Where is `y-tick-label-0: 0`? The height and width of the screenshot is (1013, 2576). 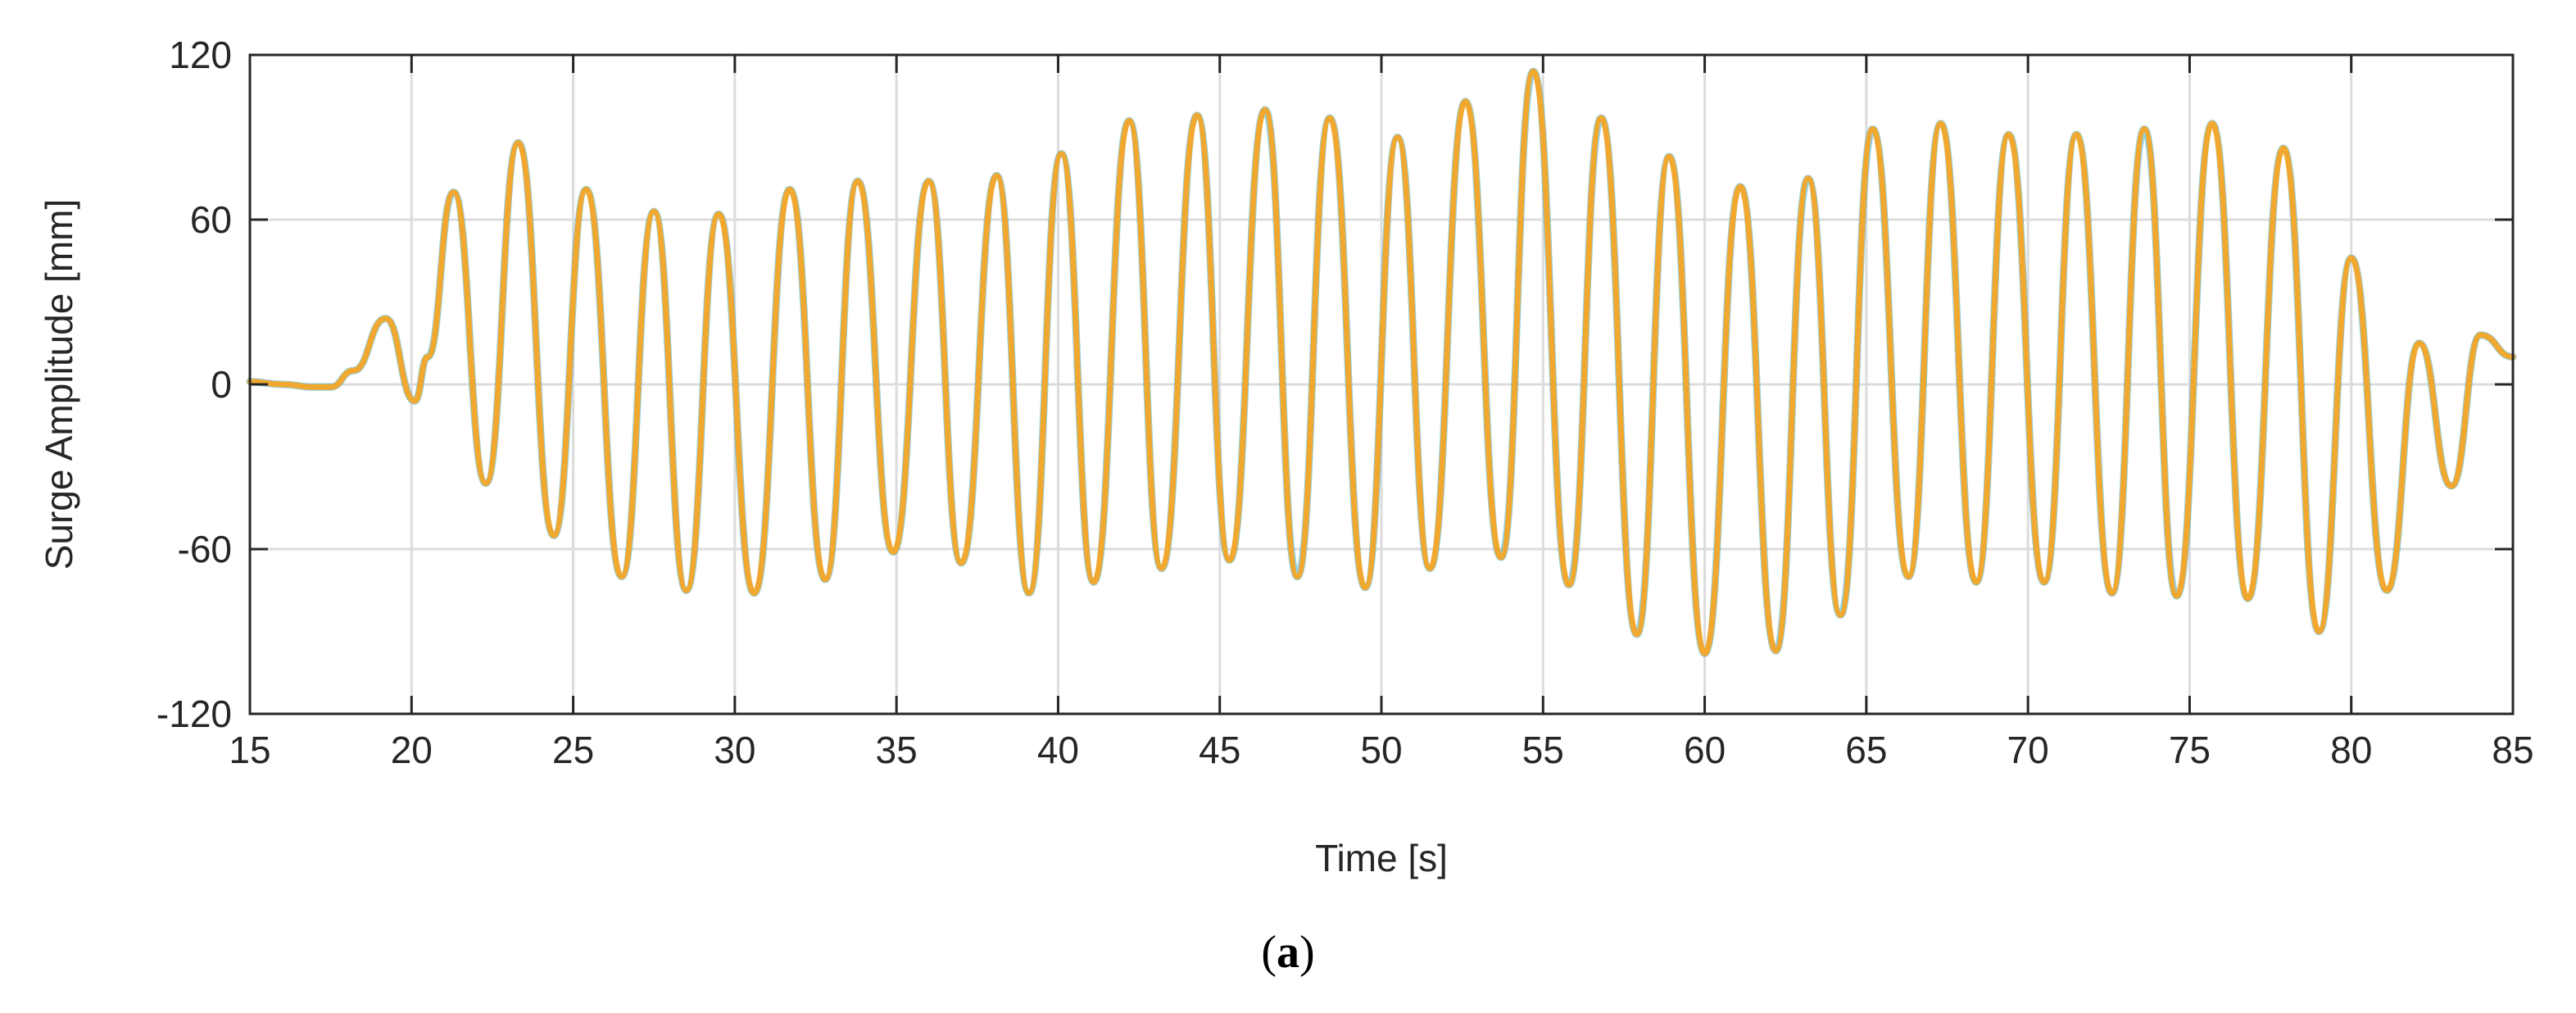 y-tick-label-0: 0 is located at coordinates (222, 384).